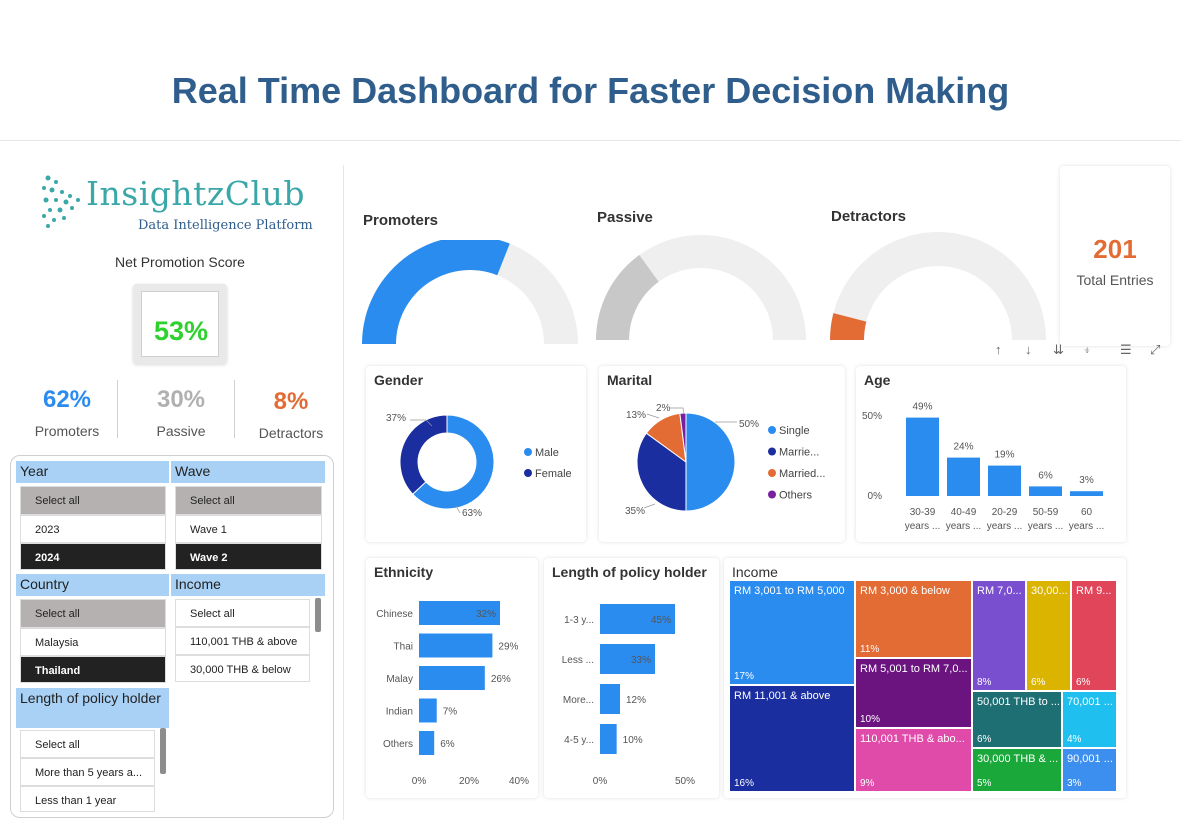 This screenshot has width=1181, height=821. What do you see at coordinates (1089, 770) in the screenshot?
I see `treemap-cell: 90,001 ... 3%` at bounding box center [1089, 770].